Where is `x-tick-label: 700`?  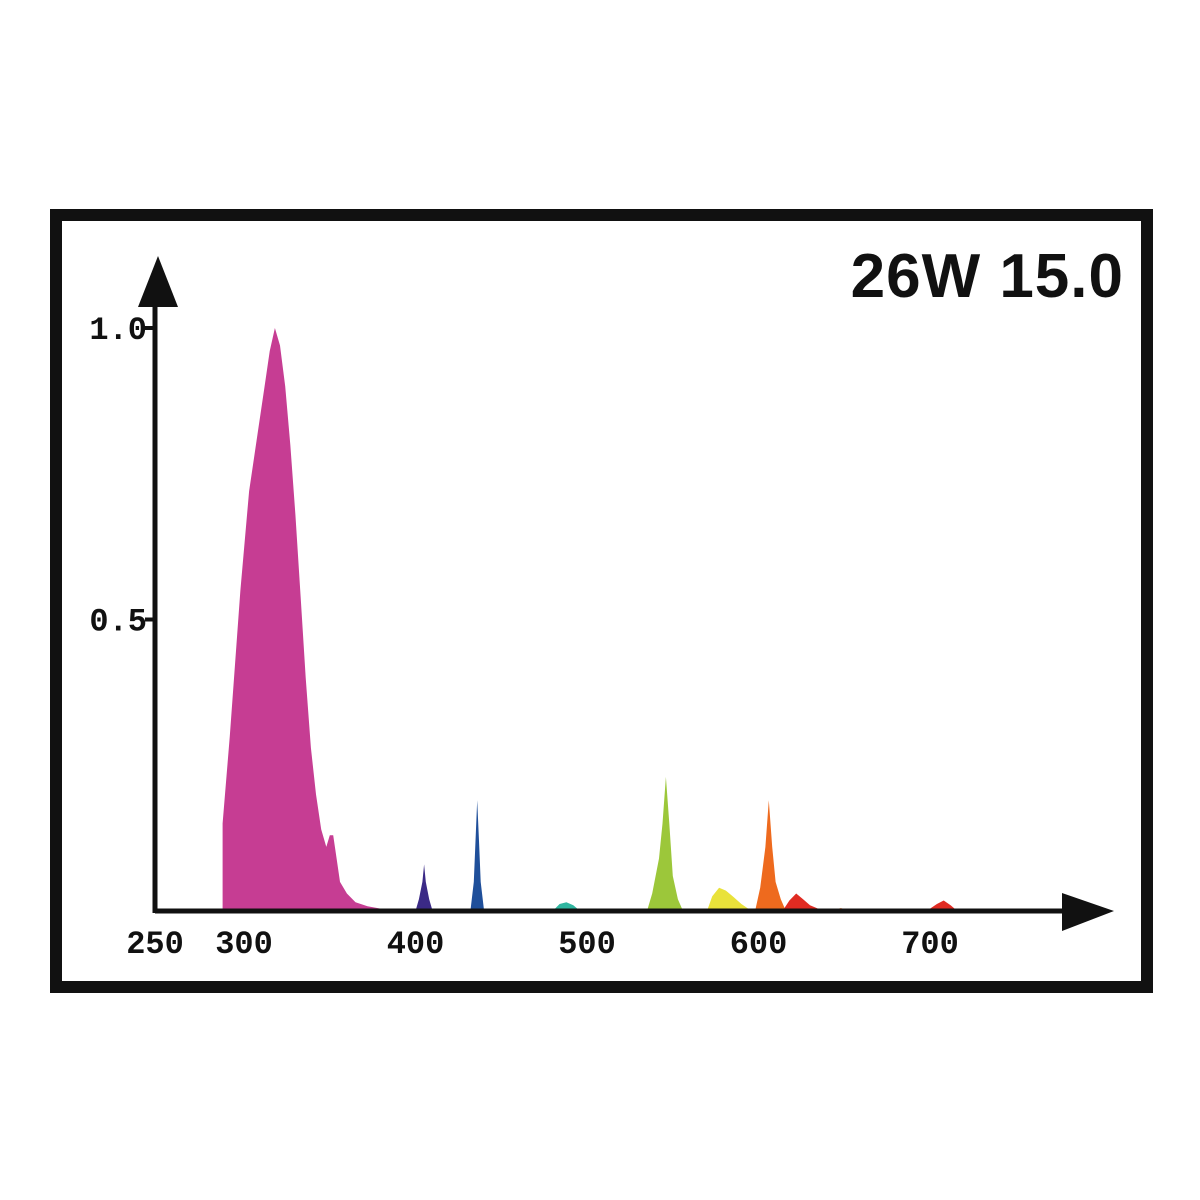
x-tick-label: 700 is located at coordinates (930, 944).